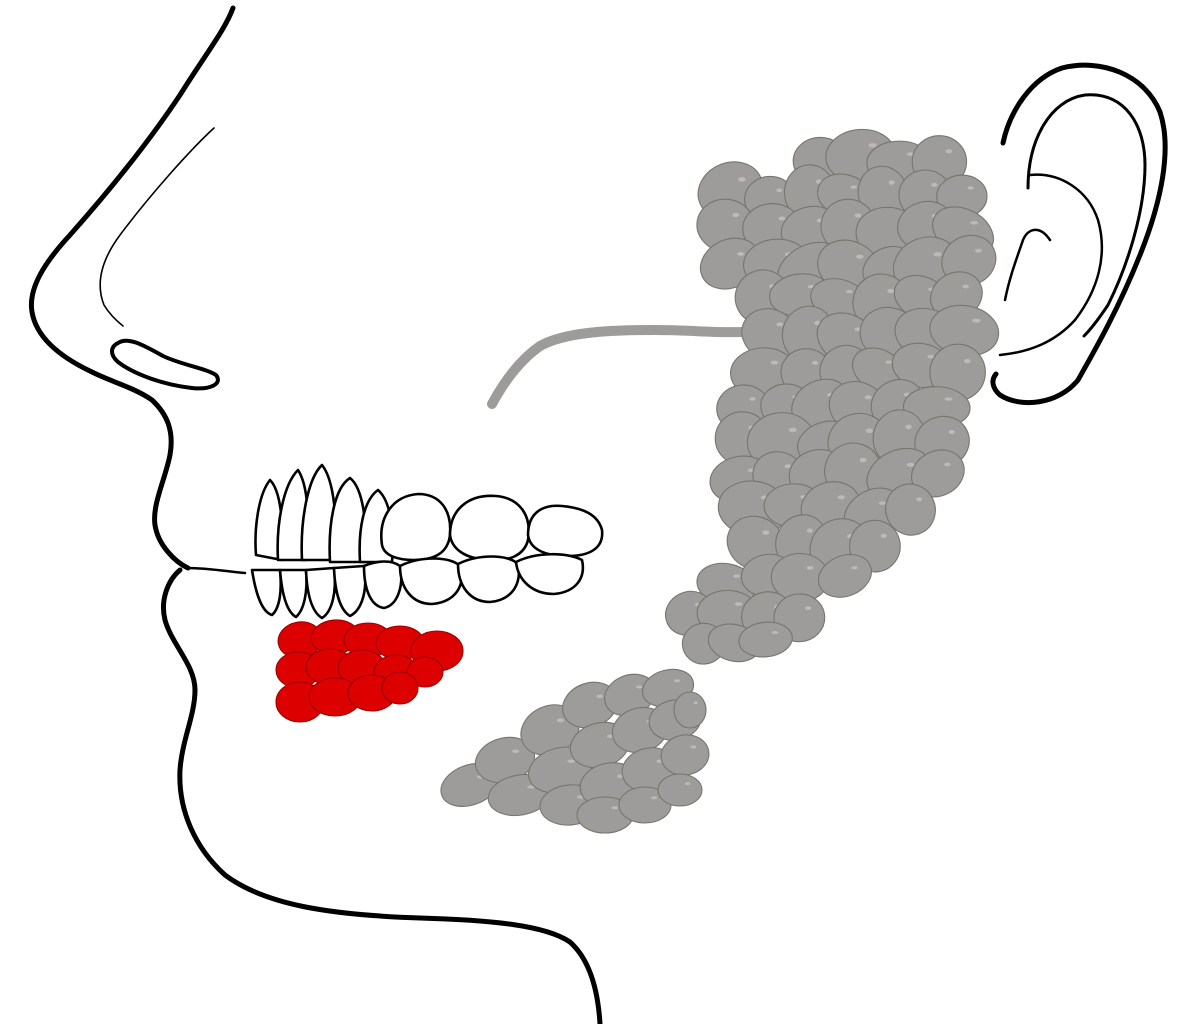  I want to click on ear-concha, so click(1027, 265).